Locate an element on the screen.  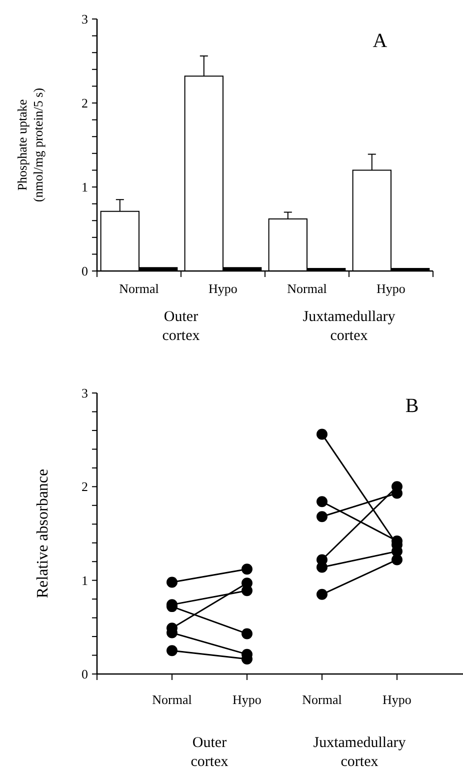
y-axis-title: Relative absorbance is located at coordinates (43, 533).